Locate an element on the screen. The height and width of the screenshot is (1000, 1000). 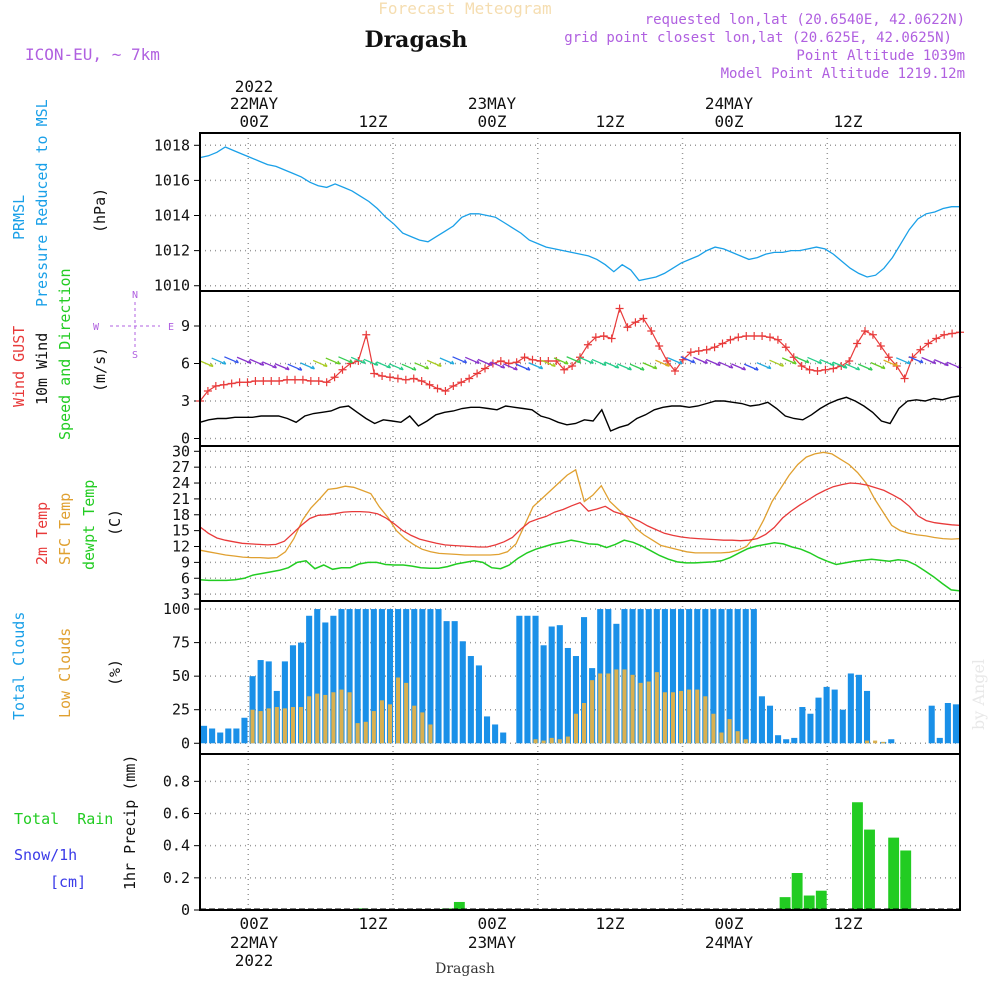
rain-bar is located at coordinates (906, 880).